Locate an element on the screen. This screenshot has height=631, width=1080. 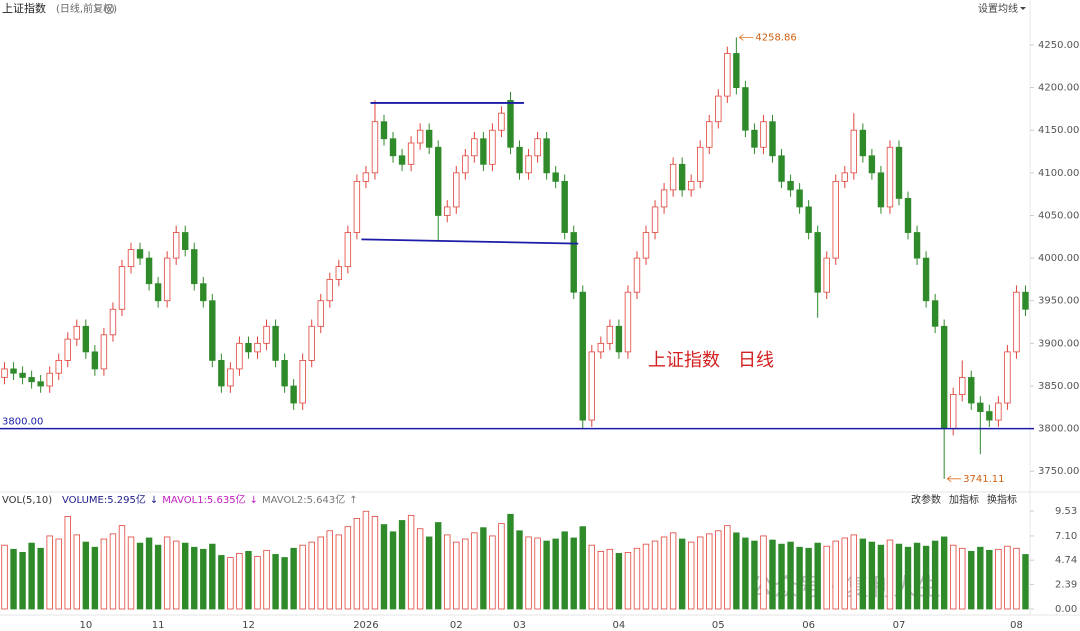
x-tick-label: 04 is located at coordinates (619, 625).